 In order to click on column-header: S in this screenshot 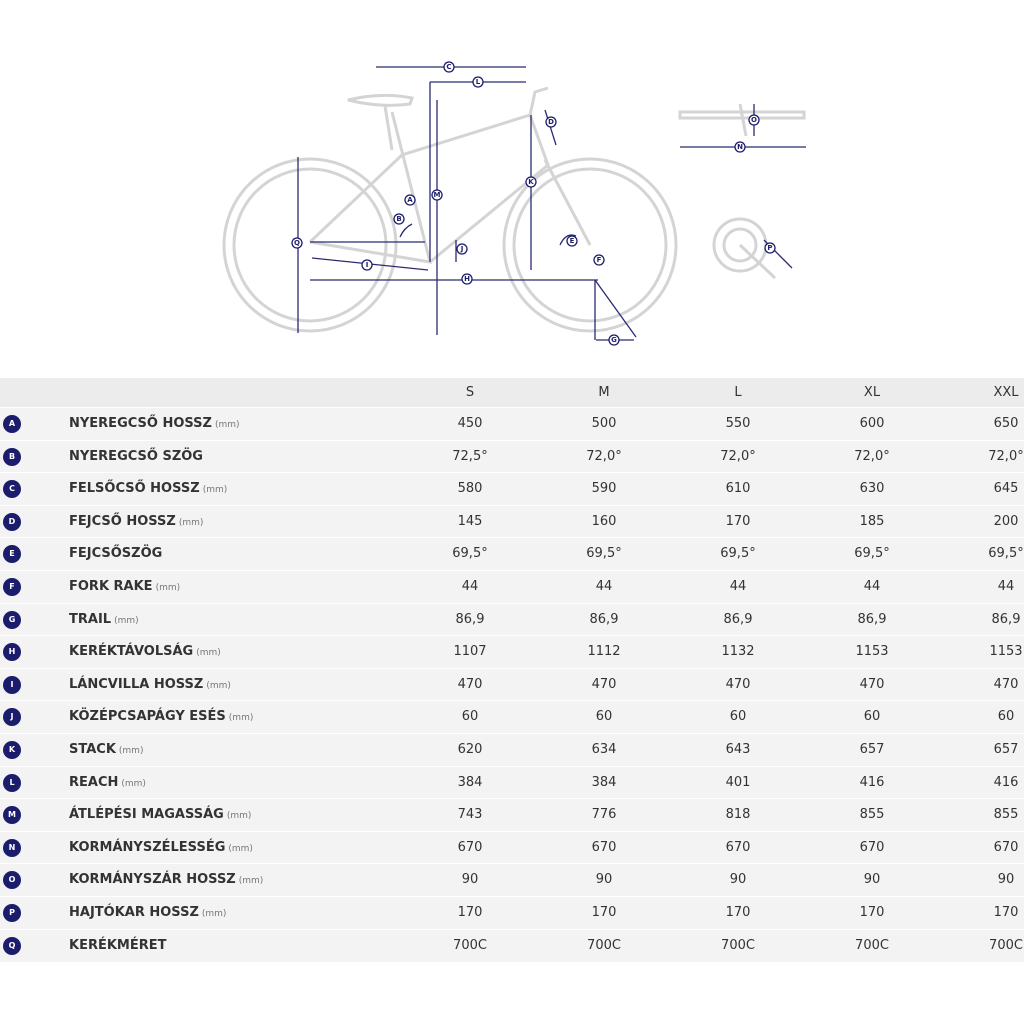, I will do `click(470, 392)`.